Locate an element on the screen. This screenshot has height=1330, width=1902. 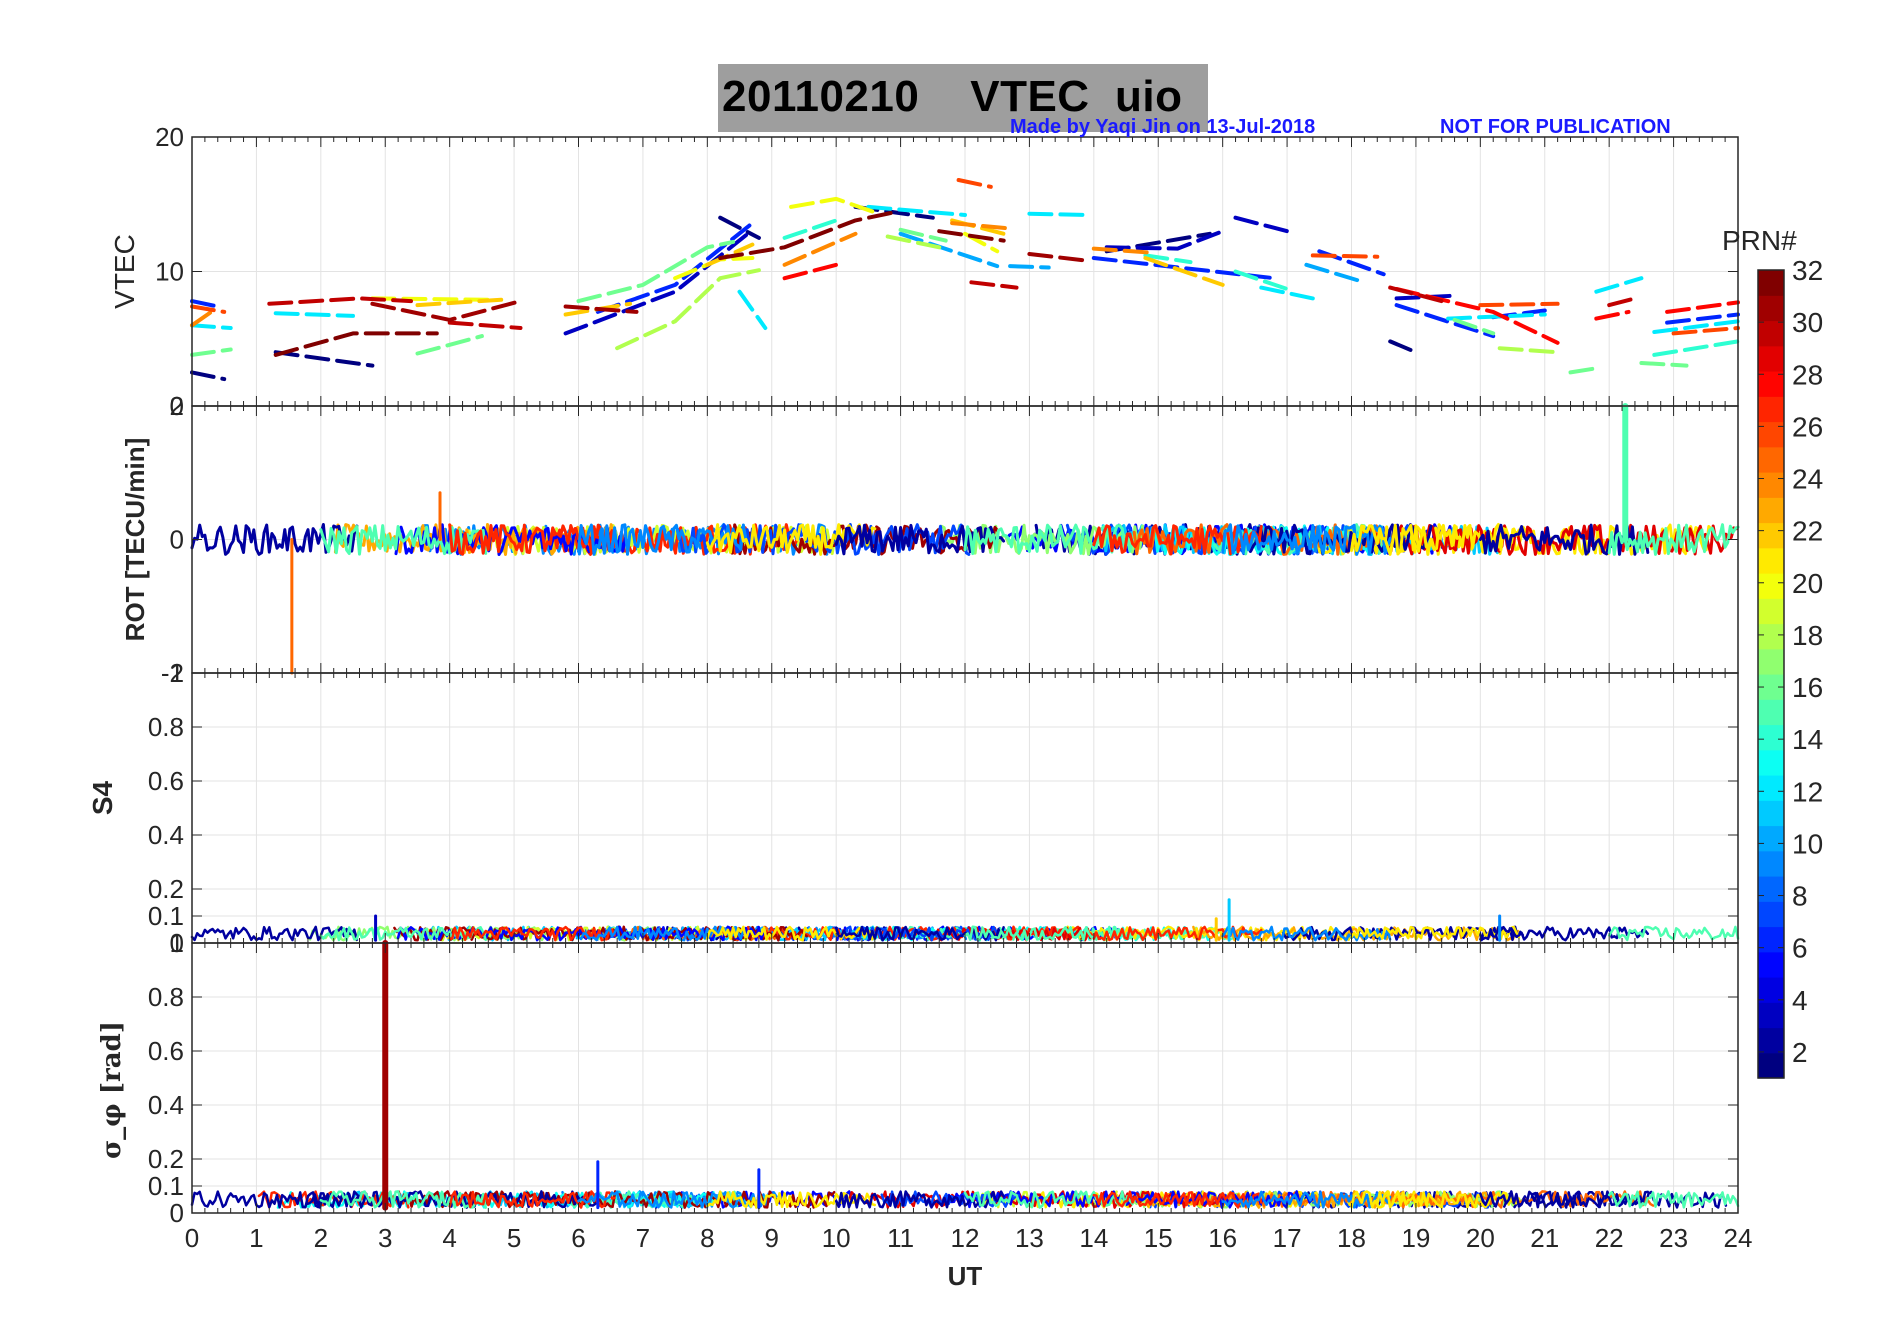
figure-title: 20110210 VTEC uio is located at coordinates (952, 96).